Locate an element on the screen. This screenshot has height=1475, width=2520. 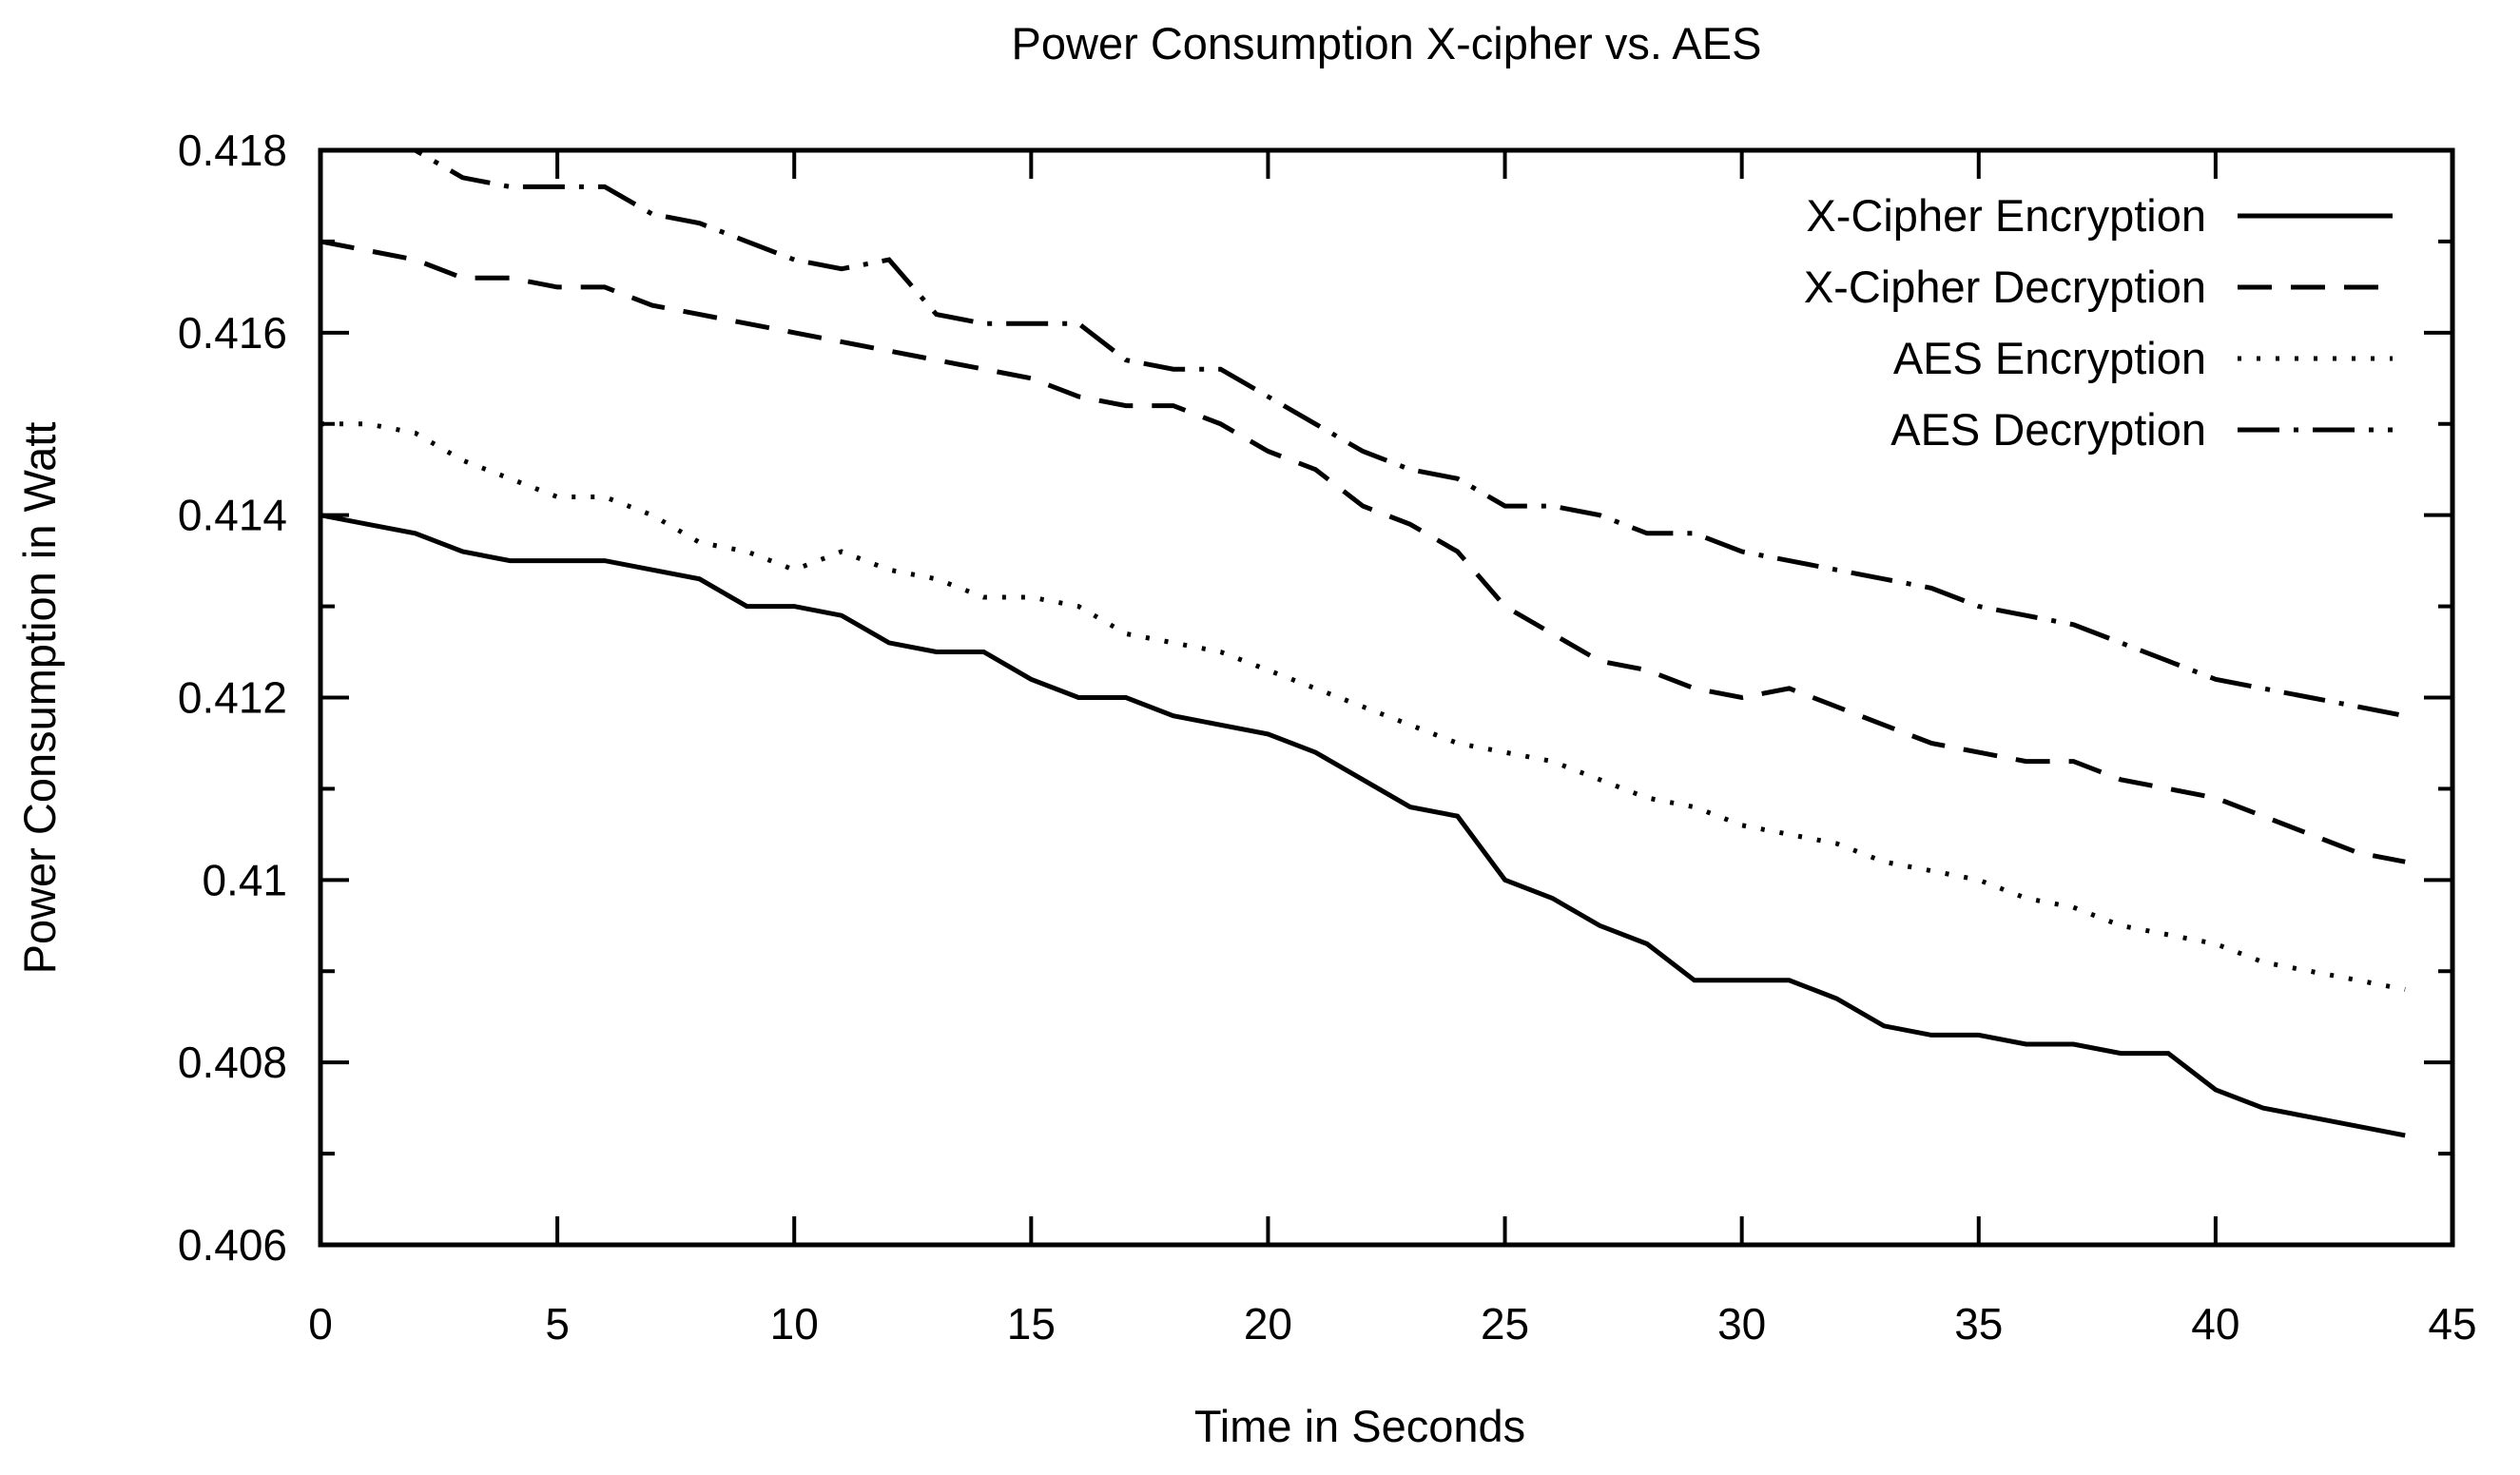
y-tick-label: 0.412 is located at coordinates (232, 698).